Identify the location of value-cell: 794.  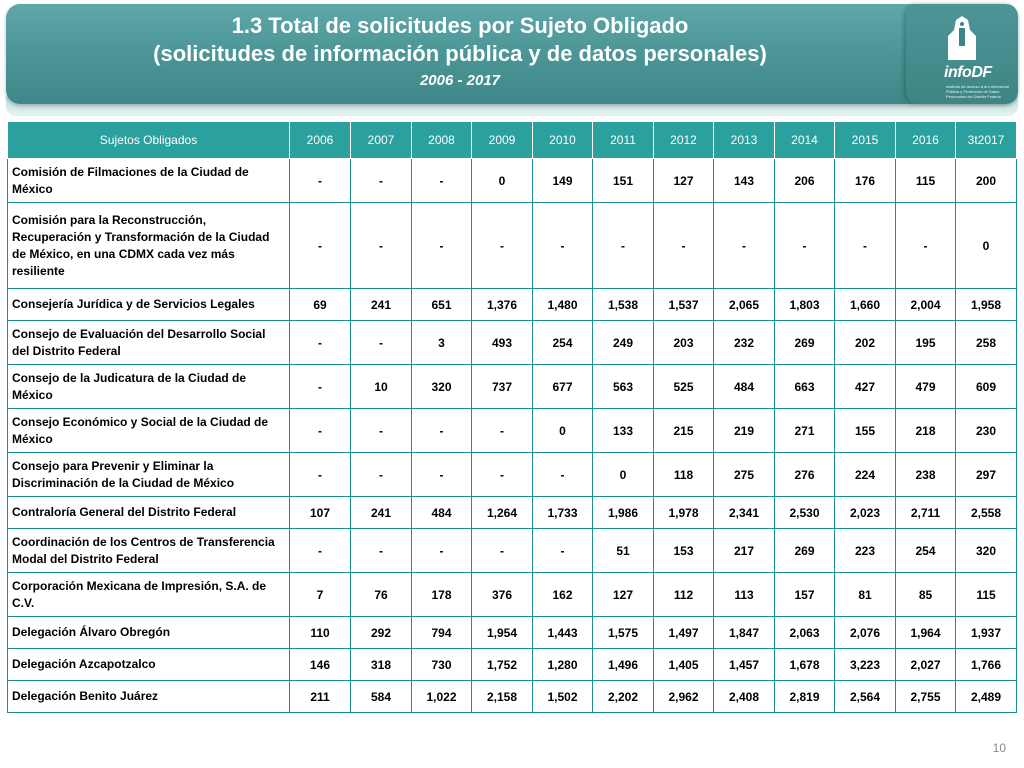
(441, 632).